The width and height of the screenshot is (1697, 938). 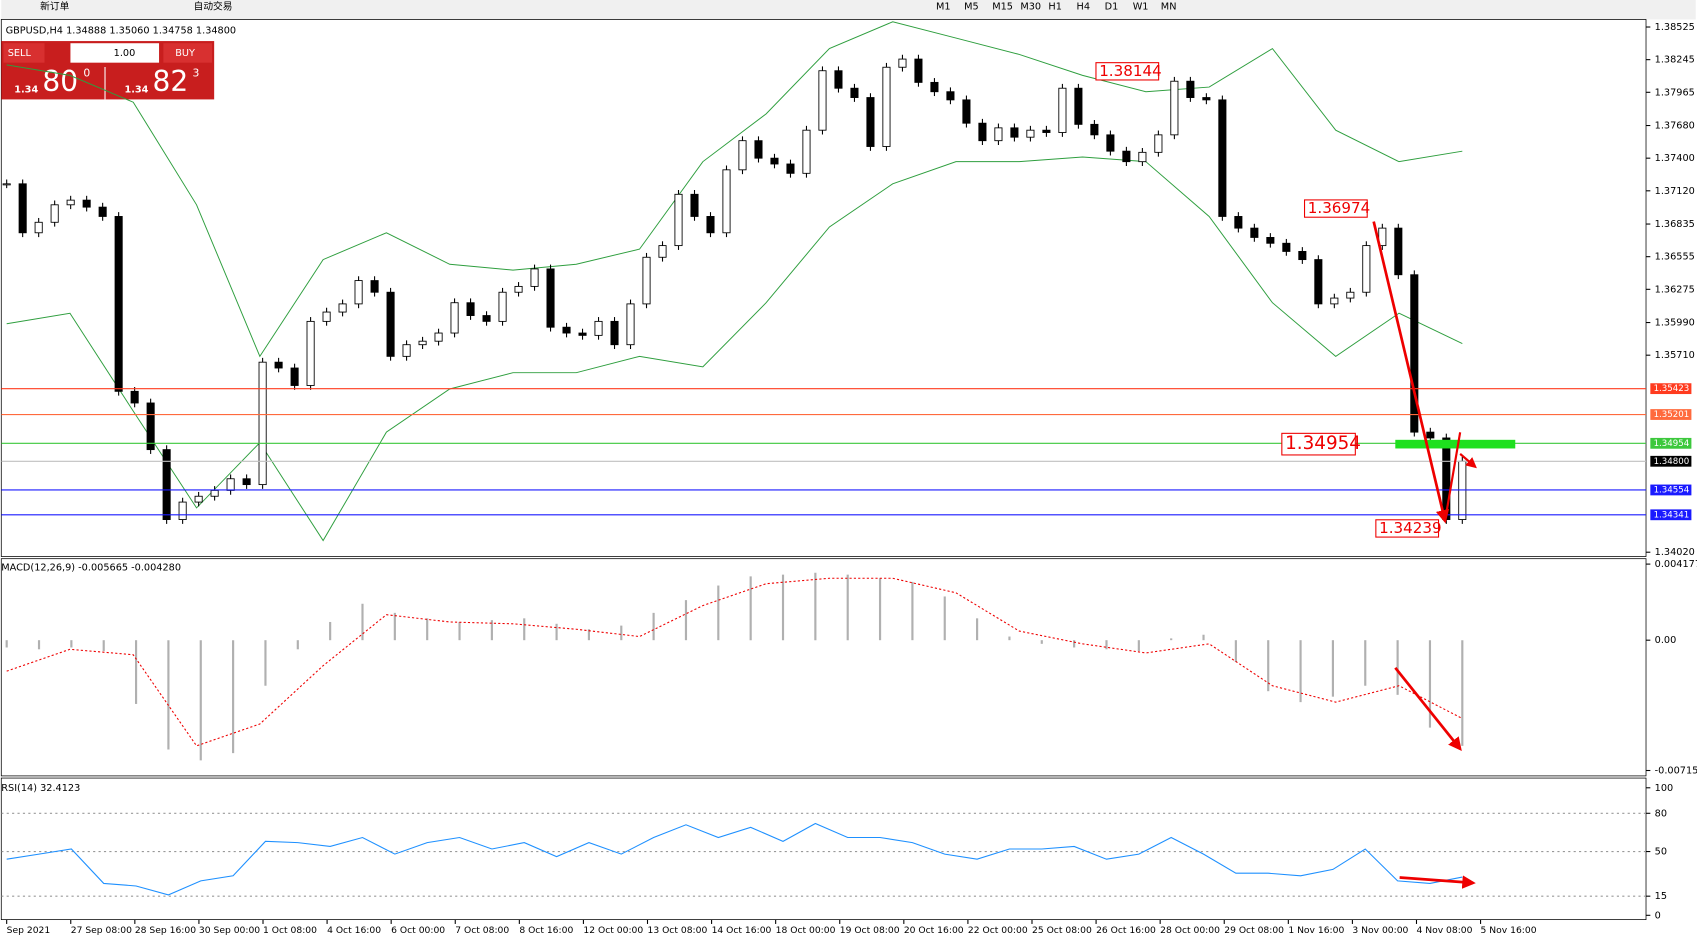 I want to click on x-tick-label: 13 Oct 08:00, so click(x=678, y=930).